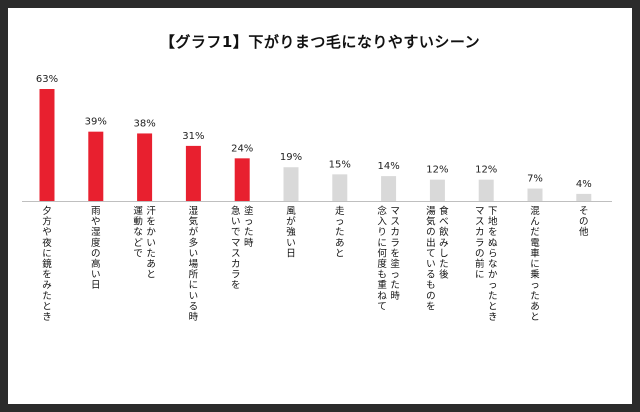  I want to click on category-label: 下地をぬらなかったとき, so click(493, 264).